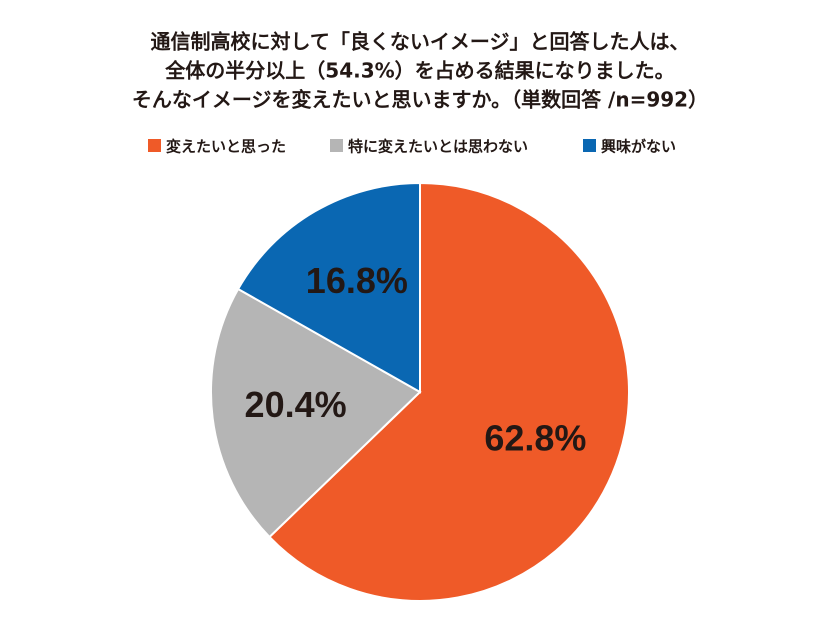  Describe the element at coordinates (438, 147) in the screenshot. I see `legend-label: 特に変えたいとは思わない` at that location.